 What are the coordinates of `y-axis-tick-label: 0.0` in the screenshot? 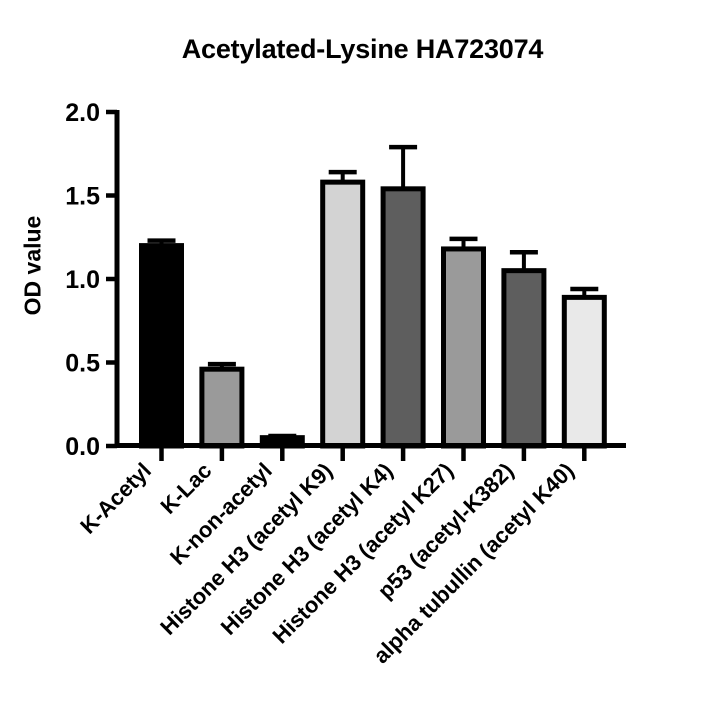 It's located at (82, 447).